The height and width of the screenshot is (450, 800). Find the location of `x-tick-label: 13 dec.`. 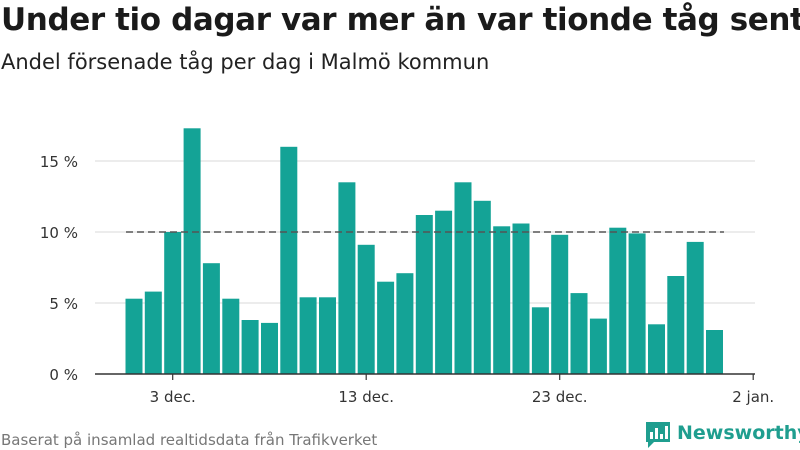

x-tick-label: 13 dec. is located at coordinates (366, 397).